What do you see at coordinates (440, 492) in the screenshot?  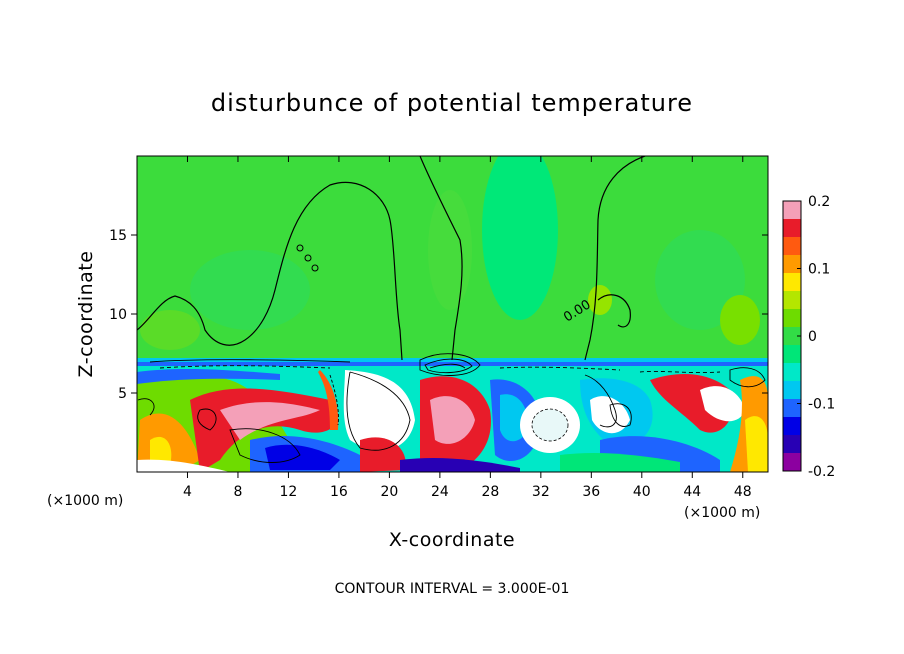 I see `x-tick-label: 24` at bounding box center [440, 492].